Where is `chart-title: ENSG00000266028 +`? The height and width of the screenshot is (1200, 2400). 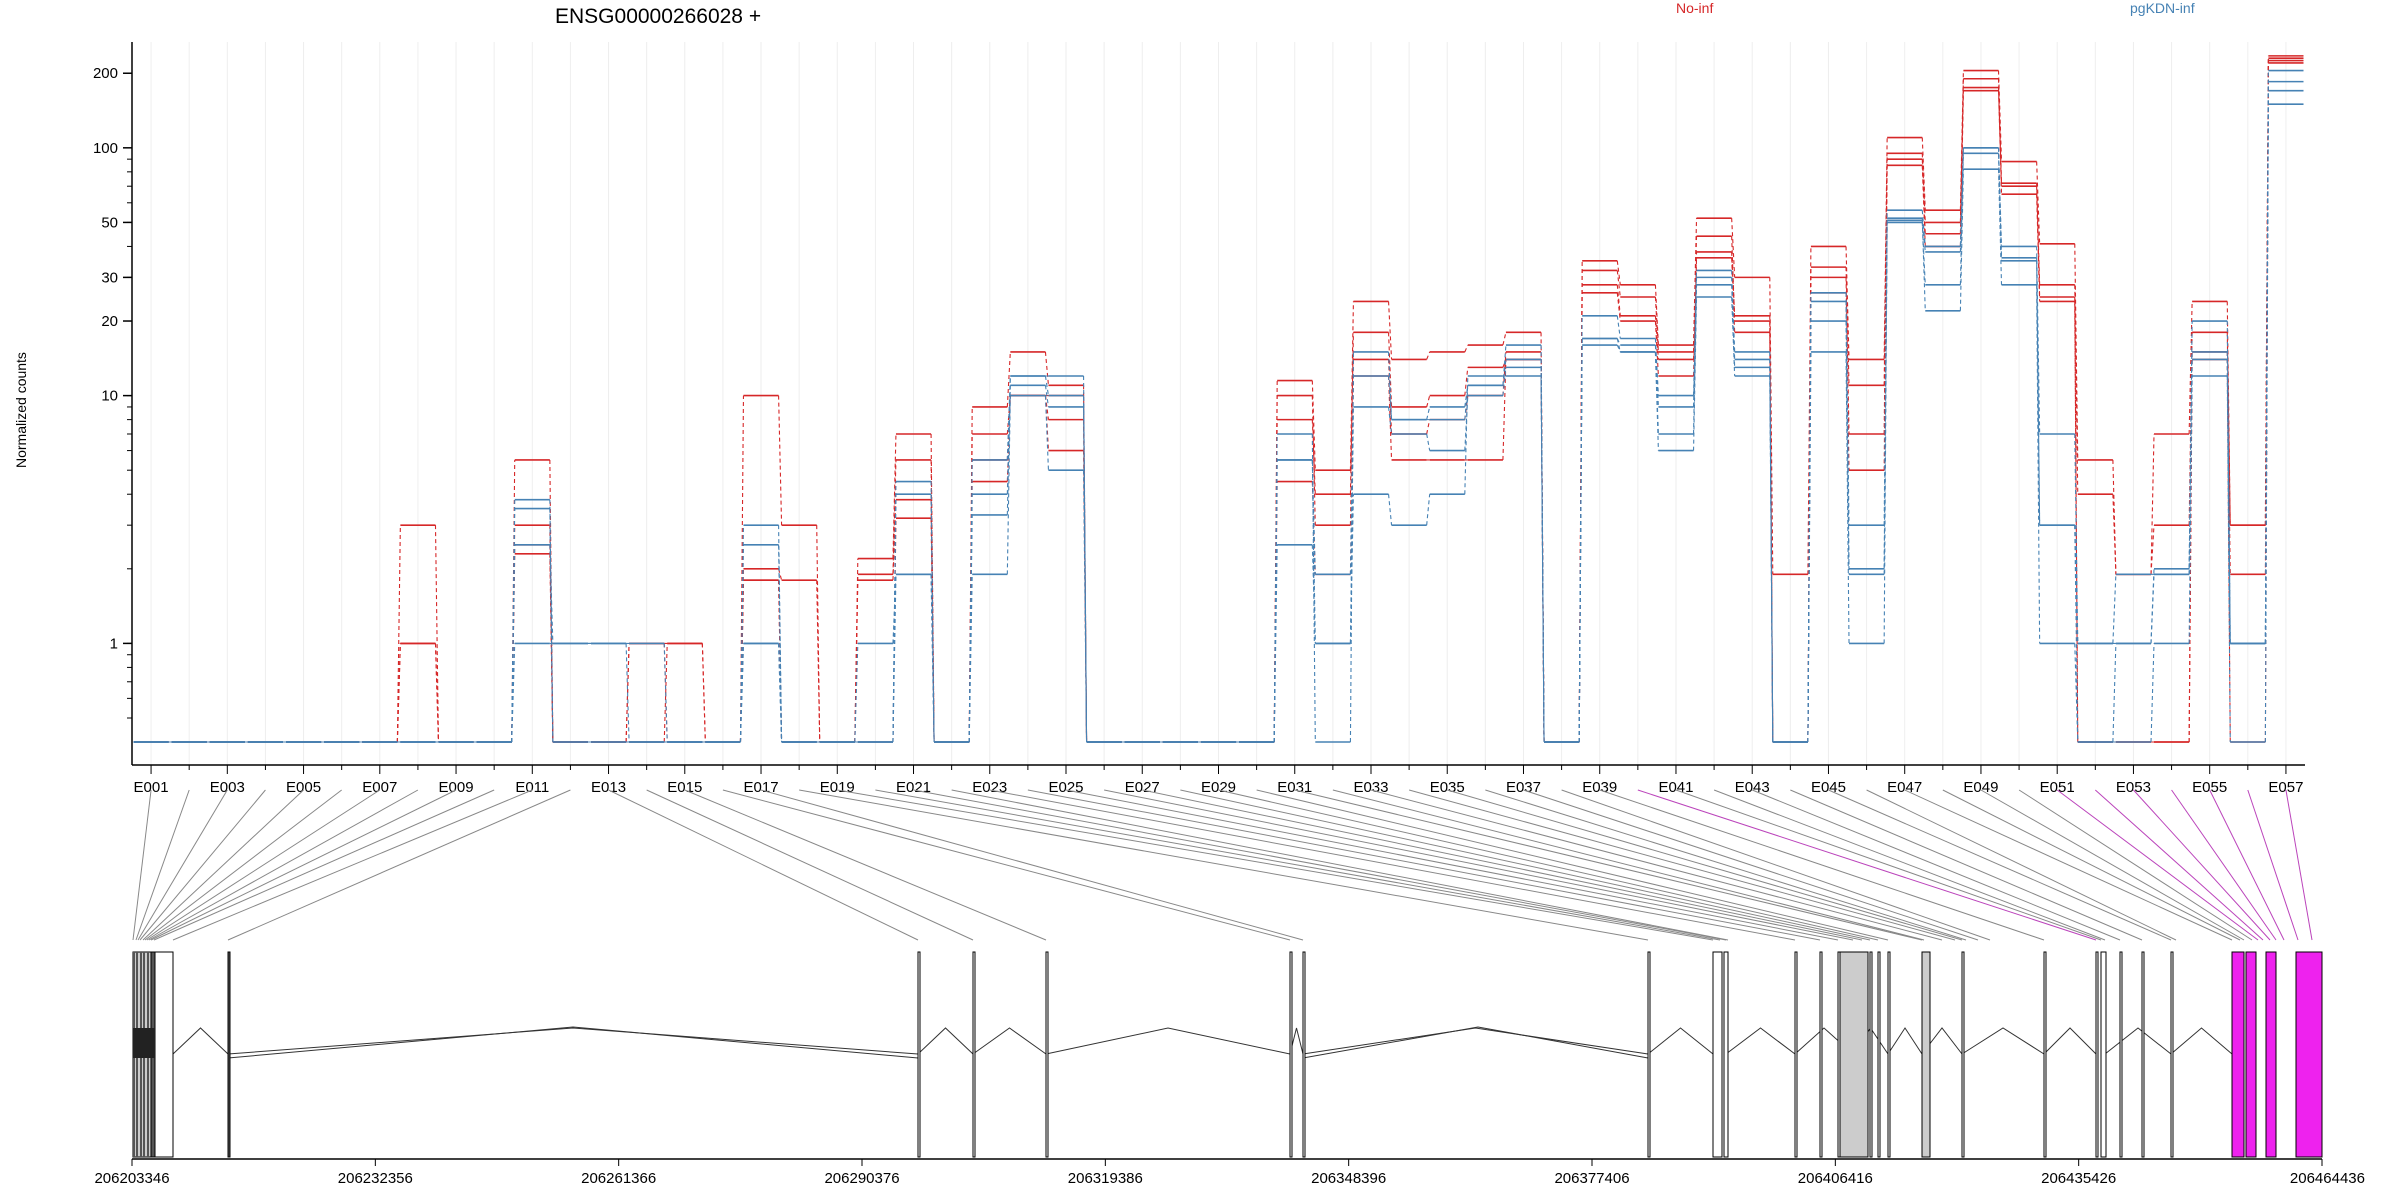
chart-title: ENSG00000266028 + is located at coordinates (658, 16).